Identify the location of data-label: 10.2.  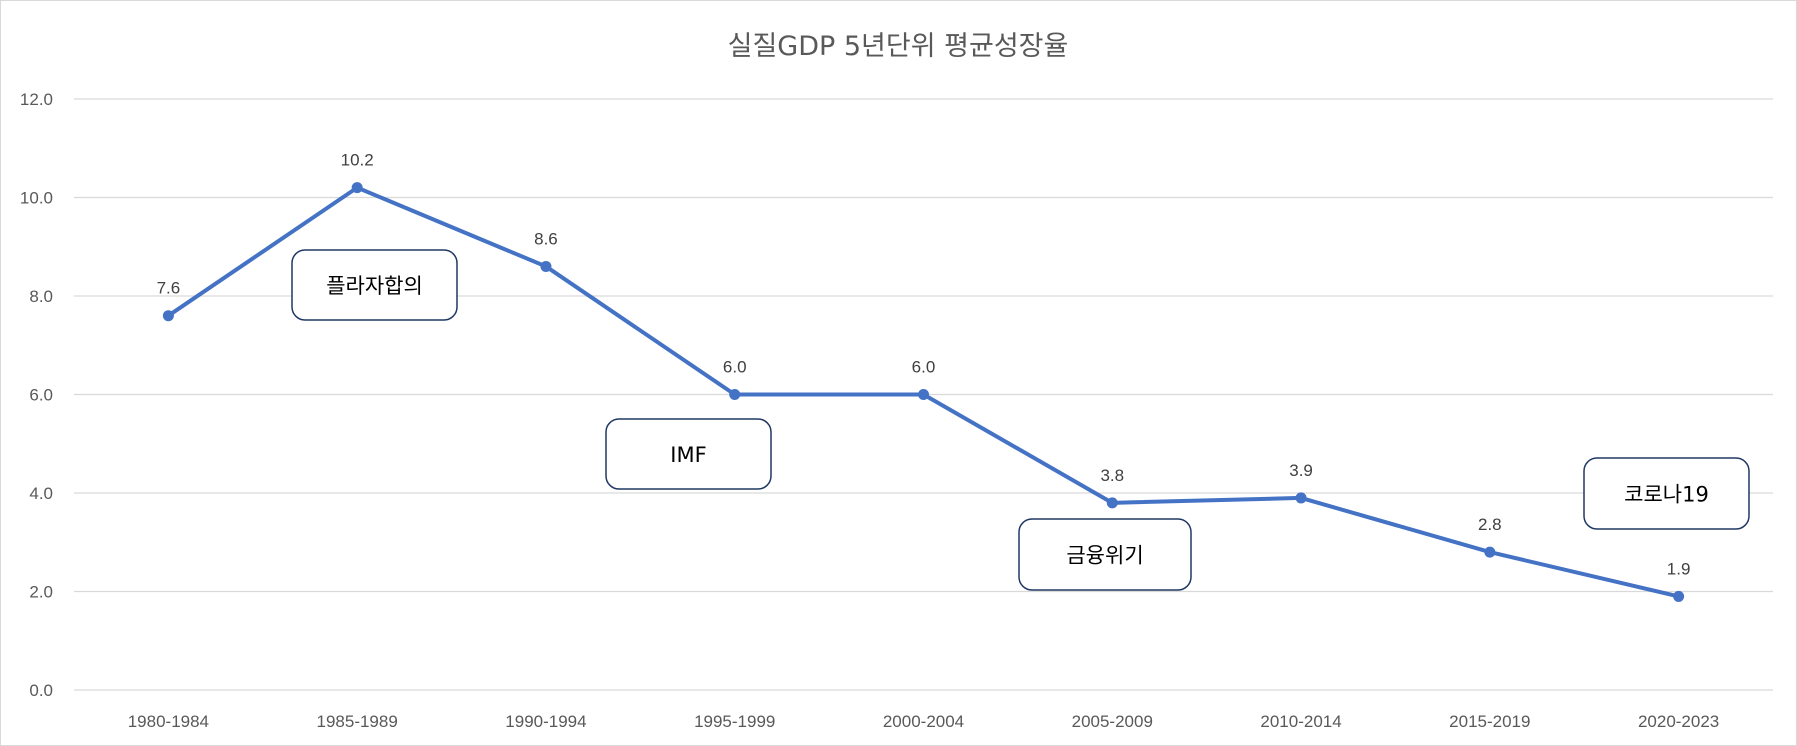
(357, 160).